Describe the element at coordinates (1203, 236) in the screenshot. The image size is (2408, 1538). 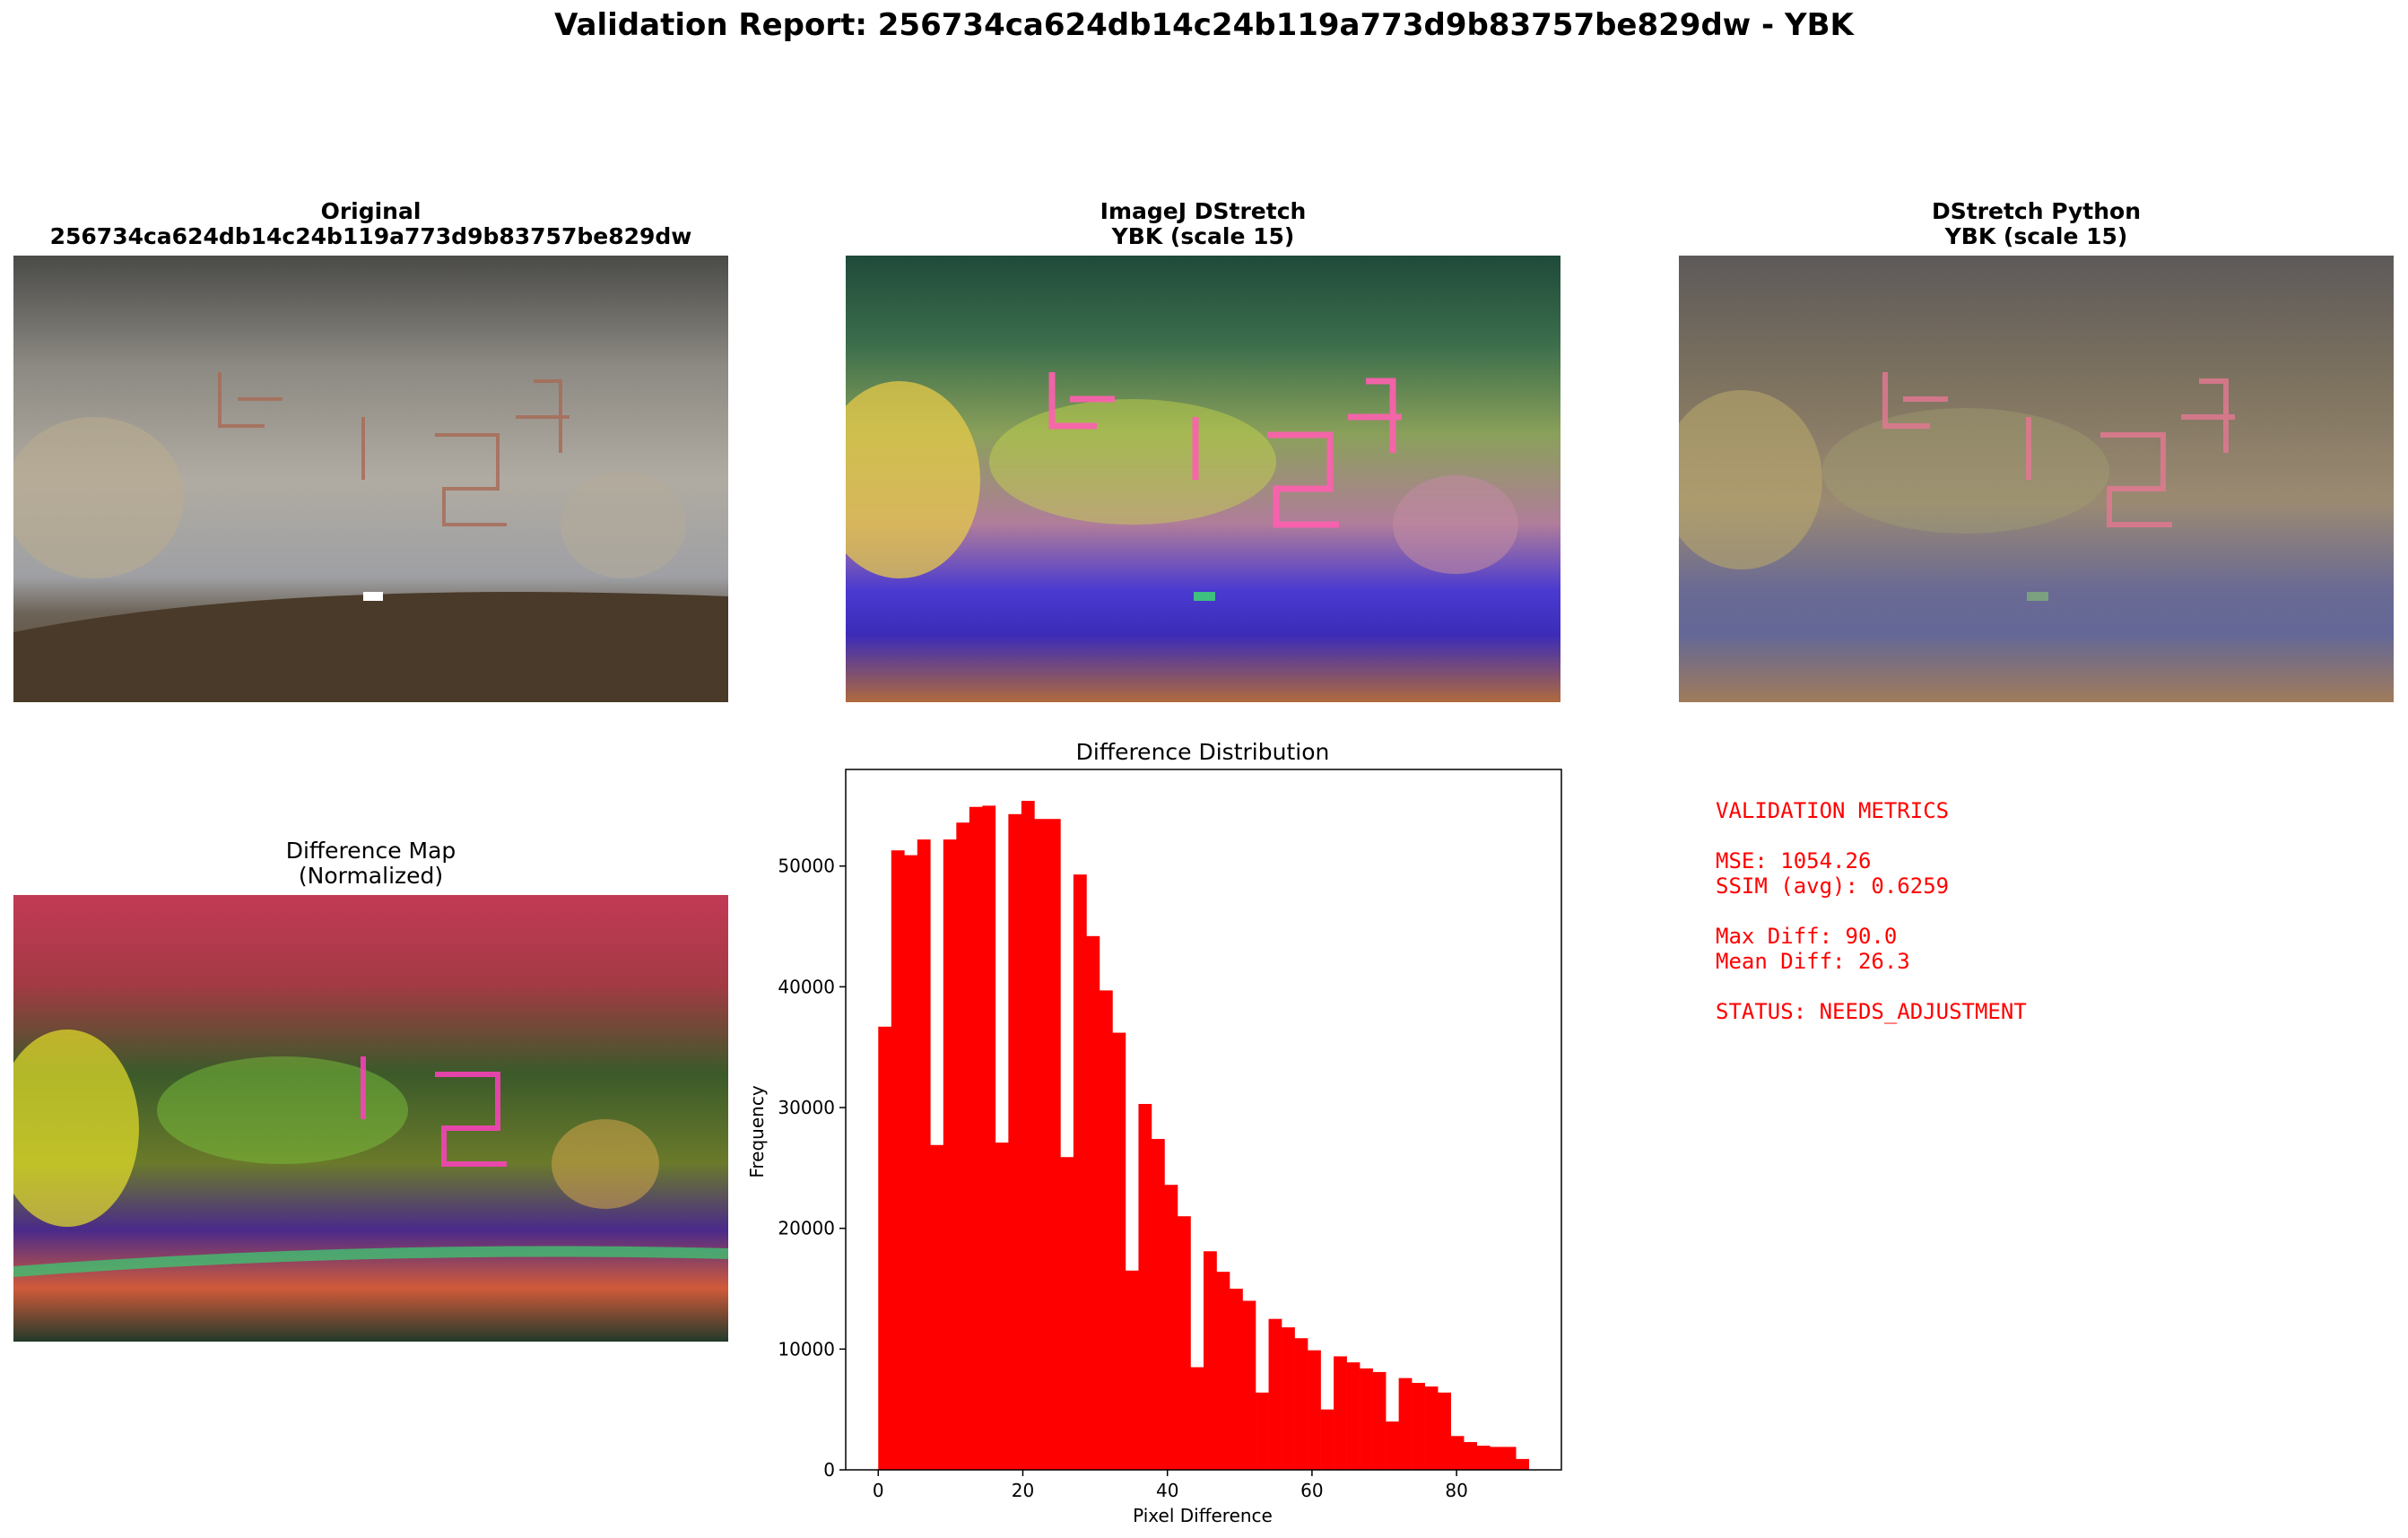
I see `imagej-title-line2: YBK (scale 15)` at that location.